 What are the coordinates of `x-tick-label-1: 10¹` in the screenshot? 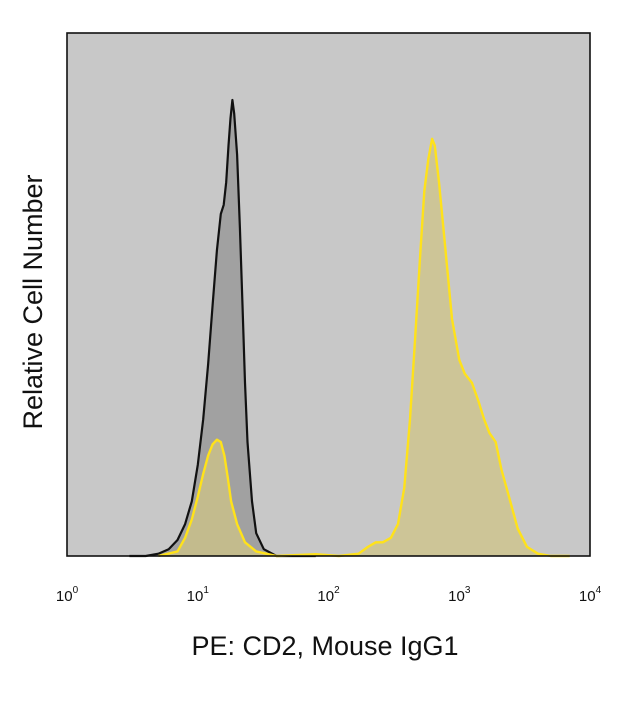 It's located at (198, 595).